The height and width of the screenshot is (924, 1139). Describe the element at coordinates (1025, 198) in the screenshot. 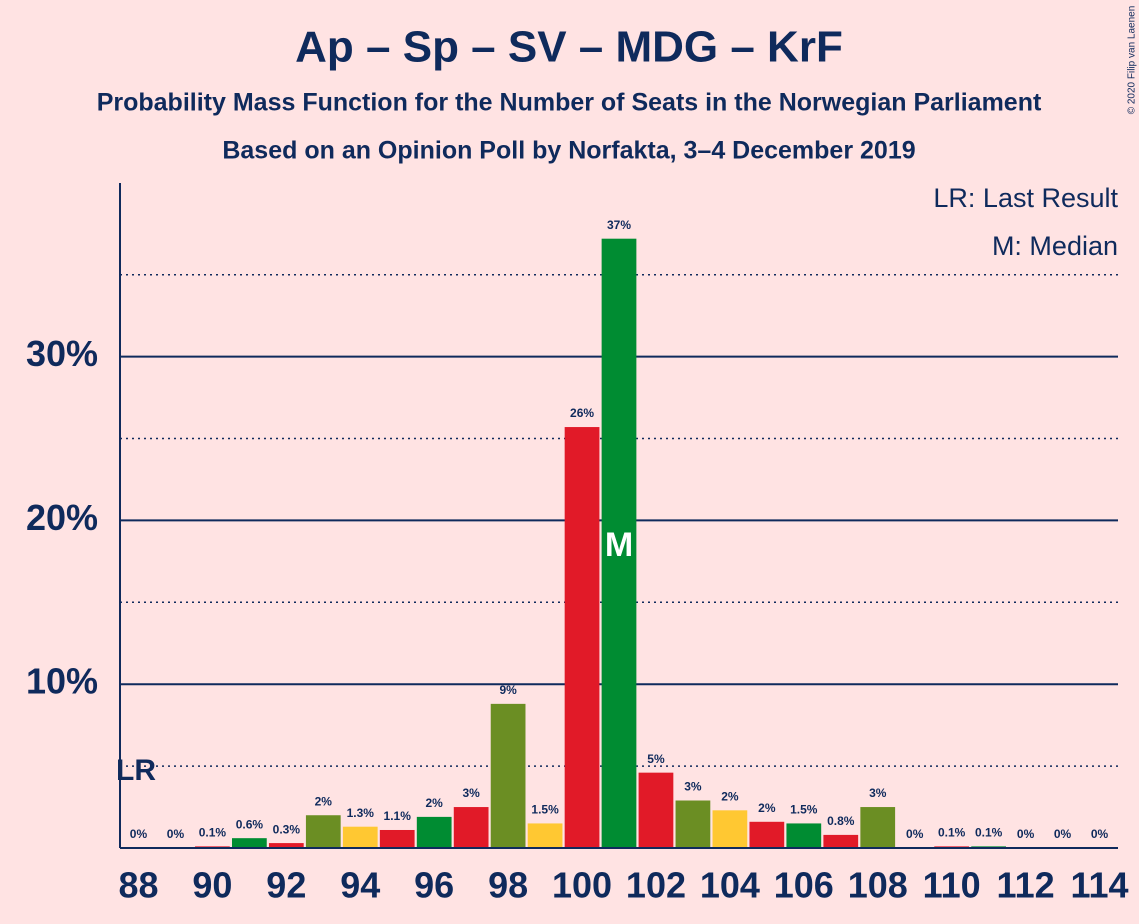

I see `legend-entry: LR: Last Result` at that location.